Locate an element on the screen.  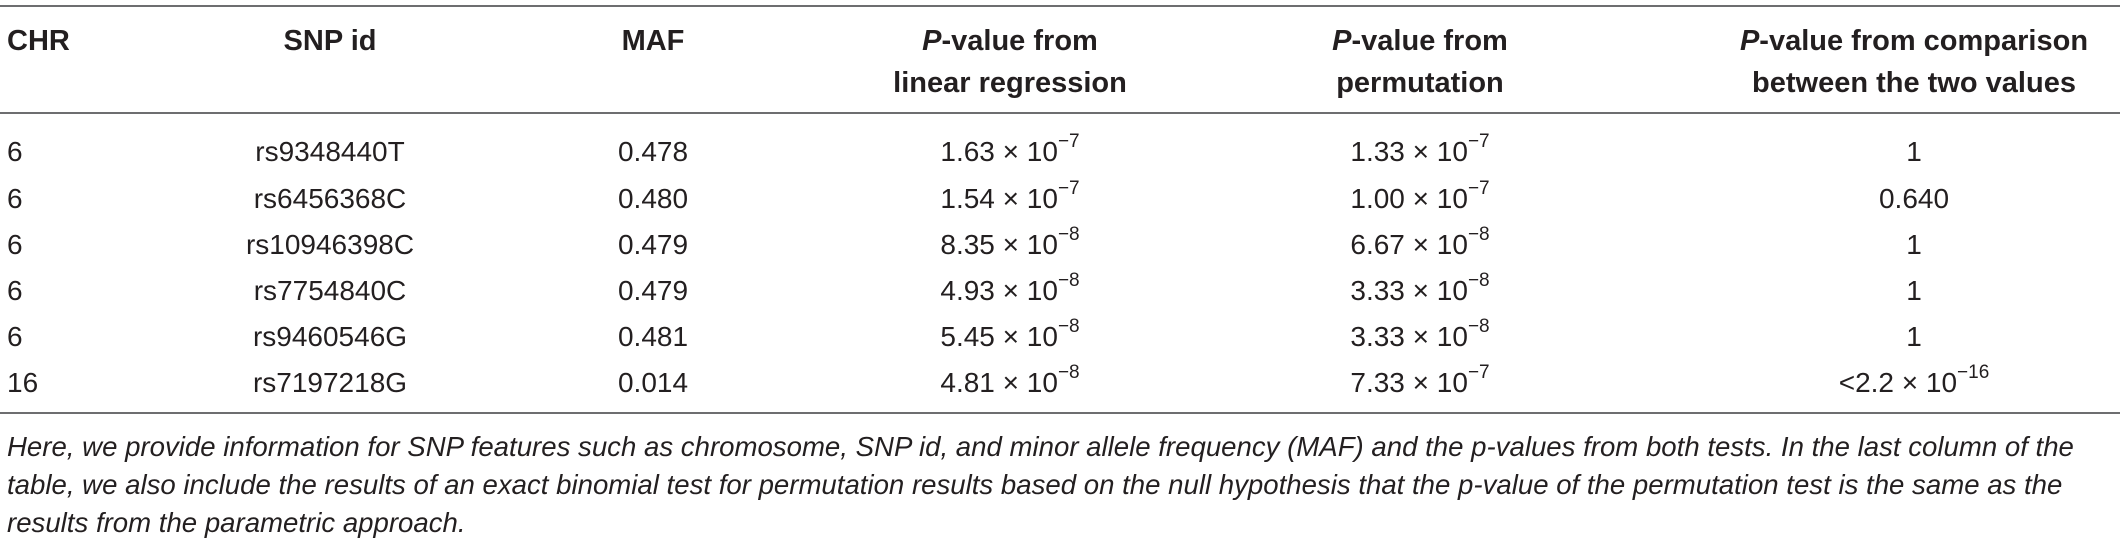
value-mantissa: 1.63 × 10 is located at coordinates (999, 151).